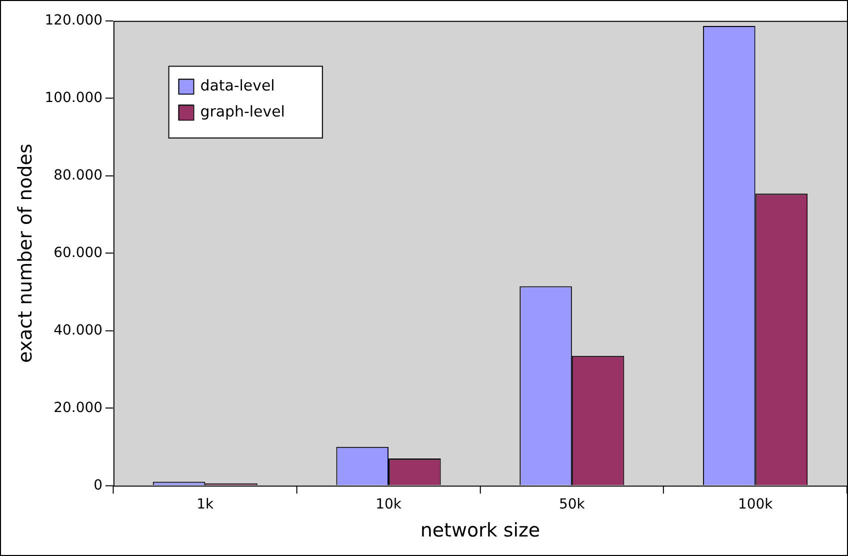 Image resolution: width=848 pixels, height=556 pixels. Describe the element at coordinates (237, 85) in the screenshot. I see `legend-label: data-level` at that location.